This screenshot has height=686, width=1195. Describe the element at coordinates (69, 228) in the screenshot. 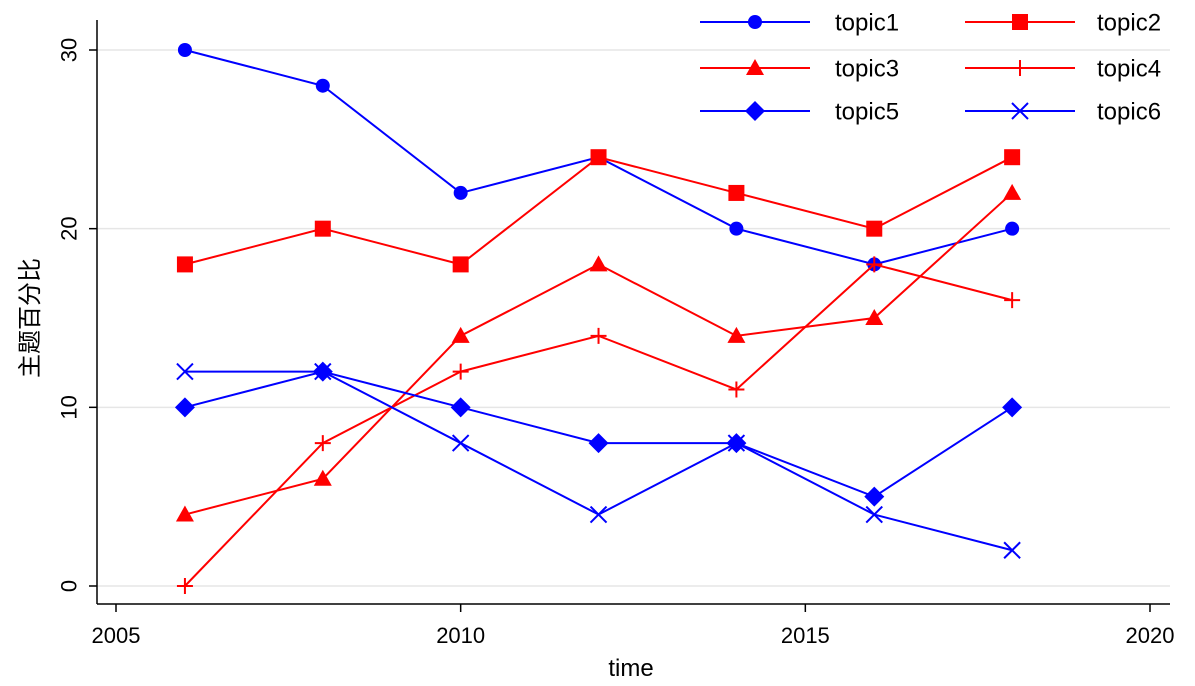

I see `y-tick-label: 20` at that location.